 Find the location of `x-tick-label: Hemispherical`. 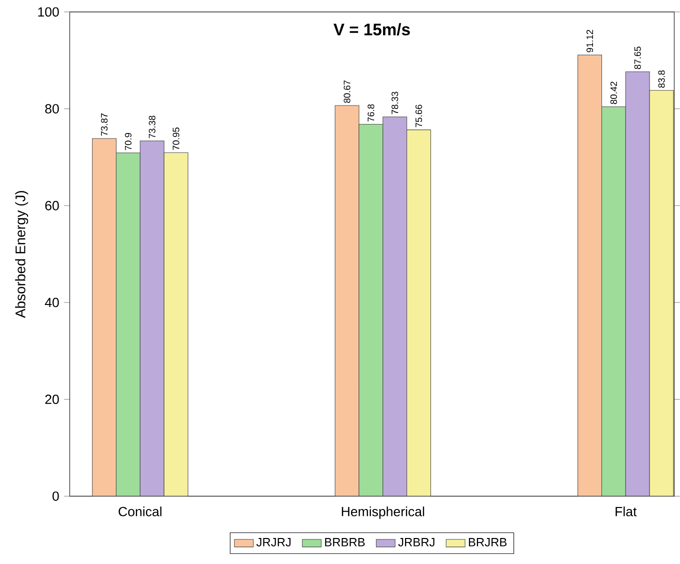

x-tick-label: Hemispherical is located at coordinates (383, 512).